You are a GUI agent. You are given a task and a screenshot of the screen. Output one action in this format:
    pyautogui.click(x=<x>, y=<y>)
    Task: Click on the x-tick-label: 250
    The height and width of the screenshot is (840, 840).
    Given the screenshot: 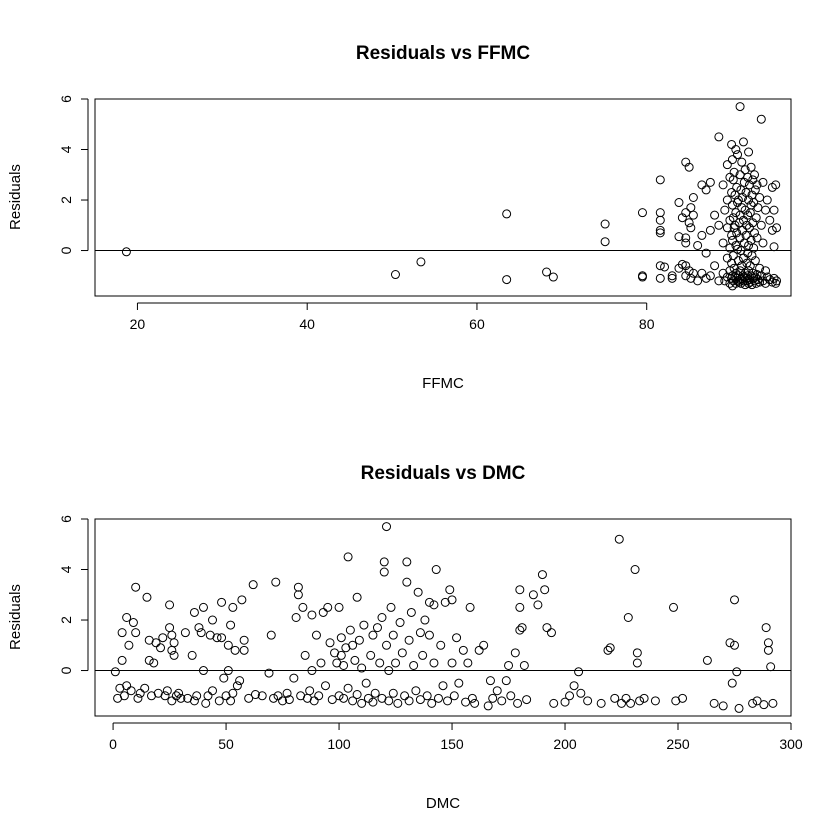 What is the action you would take?
    pyautogui.click(x=678, y=744)
    